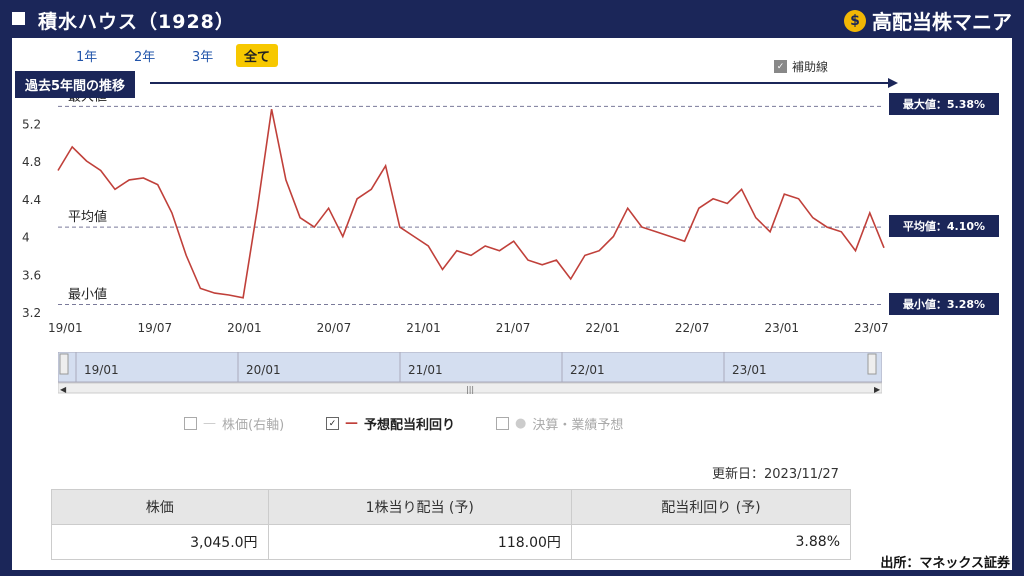 This screenshot has width=1024, height=576. Describe the element at coordinates (419, 542) in the screenshot. I see `value-dividend: 118.00円` at that location.